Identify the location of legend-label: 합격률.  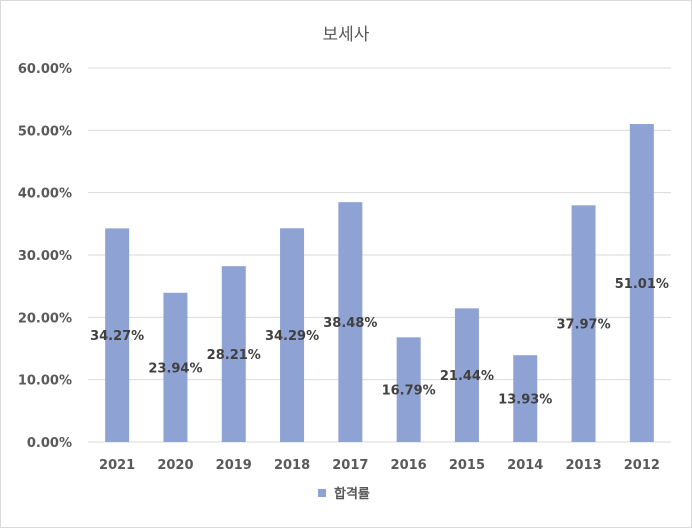
(352, 494).